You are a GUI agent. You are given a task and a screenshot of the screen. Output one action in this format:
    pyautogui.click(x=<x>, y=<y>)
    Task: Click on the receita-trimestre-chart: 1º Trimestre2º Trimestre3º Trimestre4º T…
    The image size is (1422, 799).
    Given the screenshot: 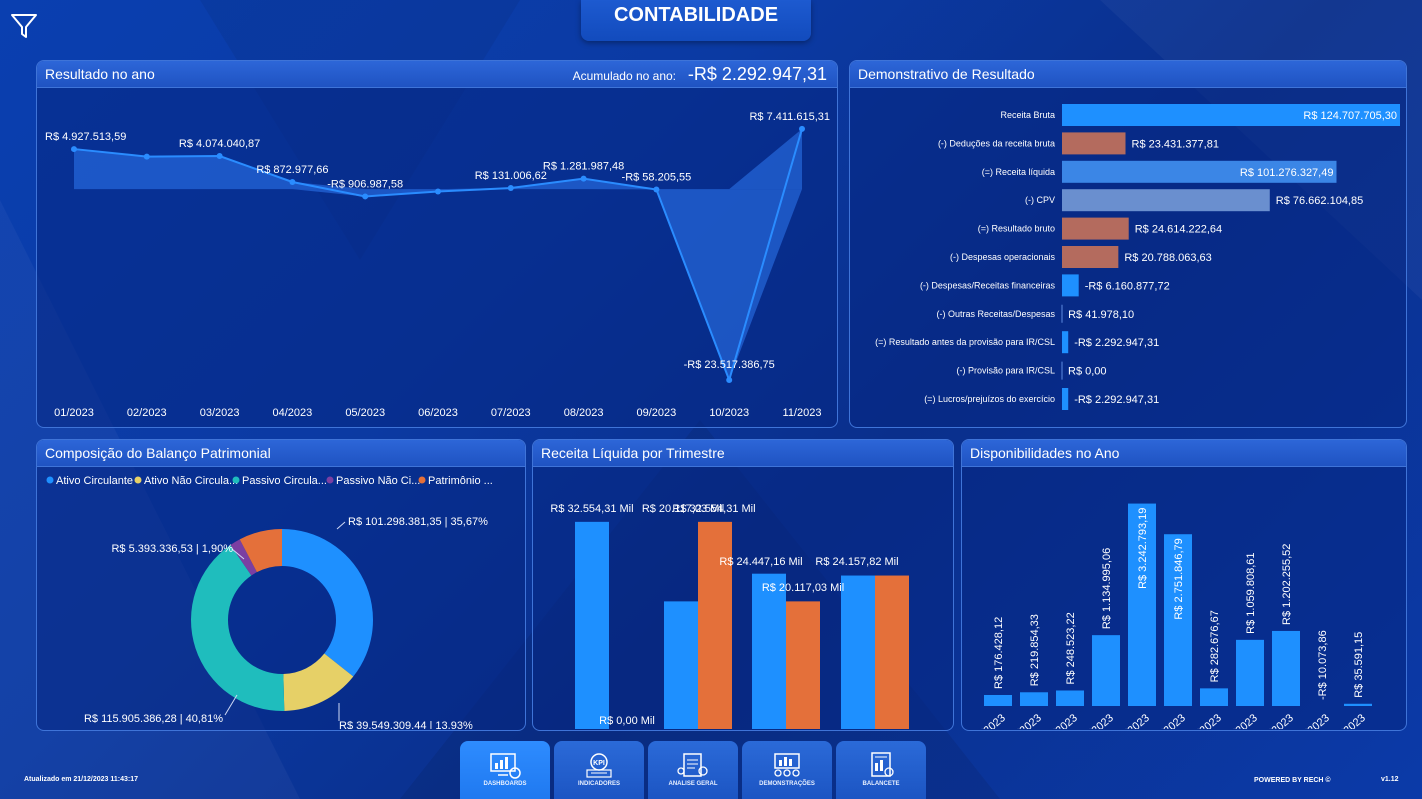 What is the action you would take?
    pyautogui.click(x=729, y=616)
    